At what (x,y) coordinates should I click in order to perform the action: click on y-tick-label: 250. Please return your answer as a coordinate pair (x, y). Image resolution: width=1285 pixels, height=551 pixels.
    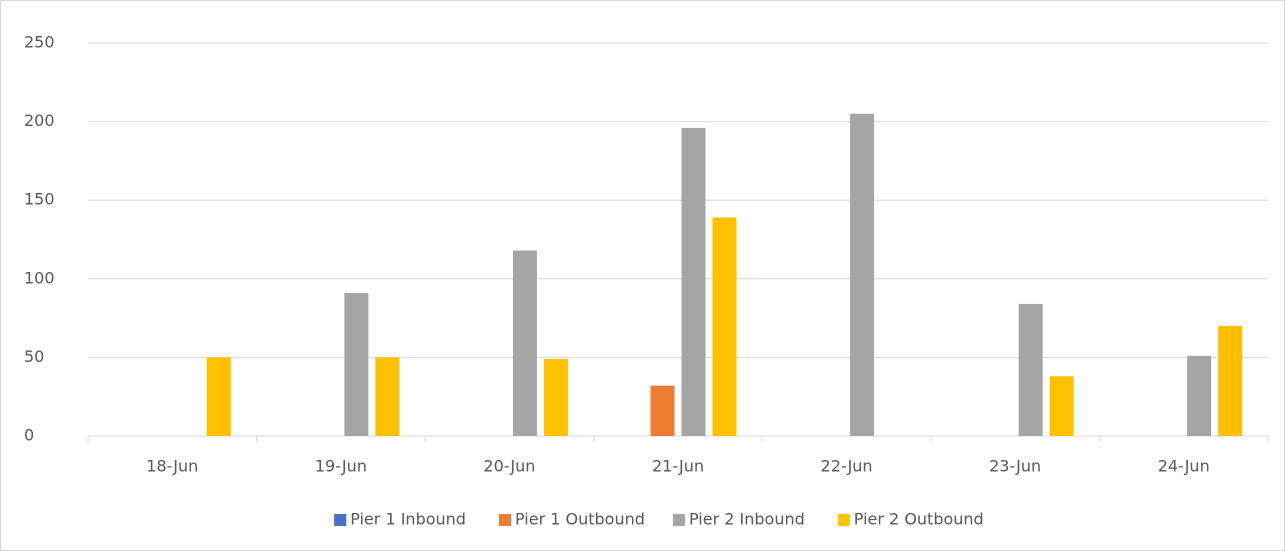
    Looking at the image, I should click on (39, 42).